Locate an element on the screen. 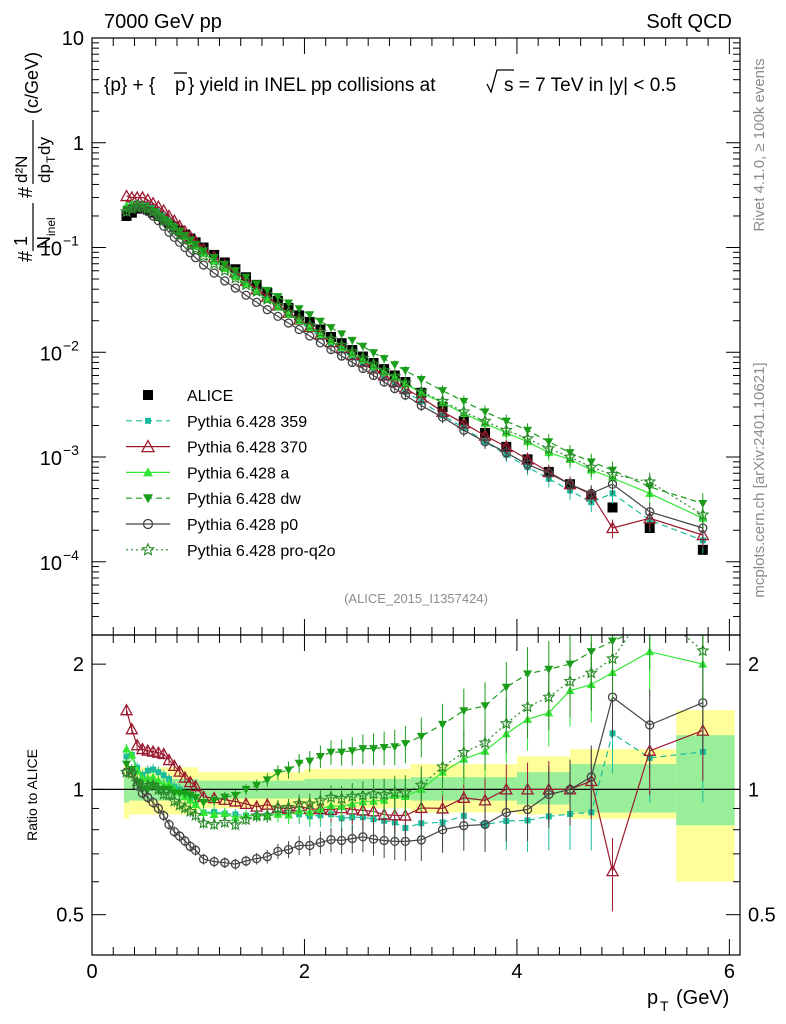 The image size is (786, 1024). legend-label-pdw: Pythia 6.428 dw is located at coordinates (244, 499).